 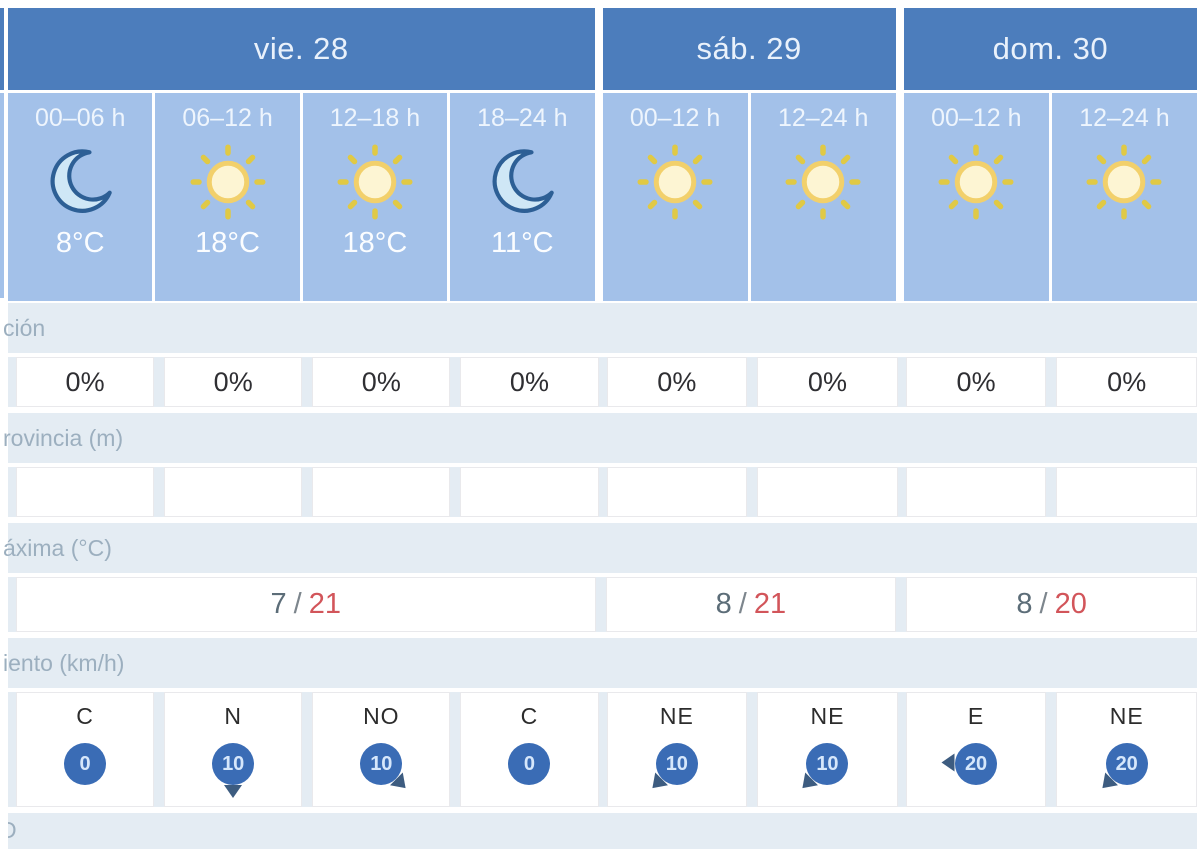 I want to click on hour-column: 00–12 h, so click(x=976, y=197).